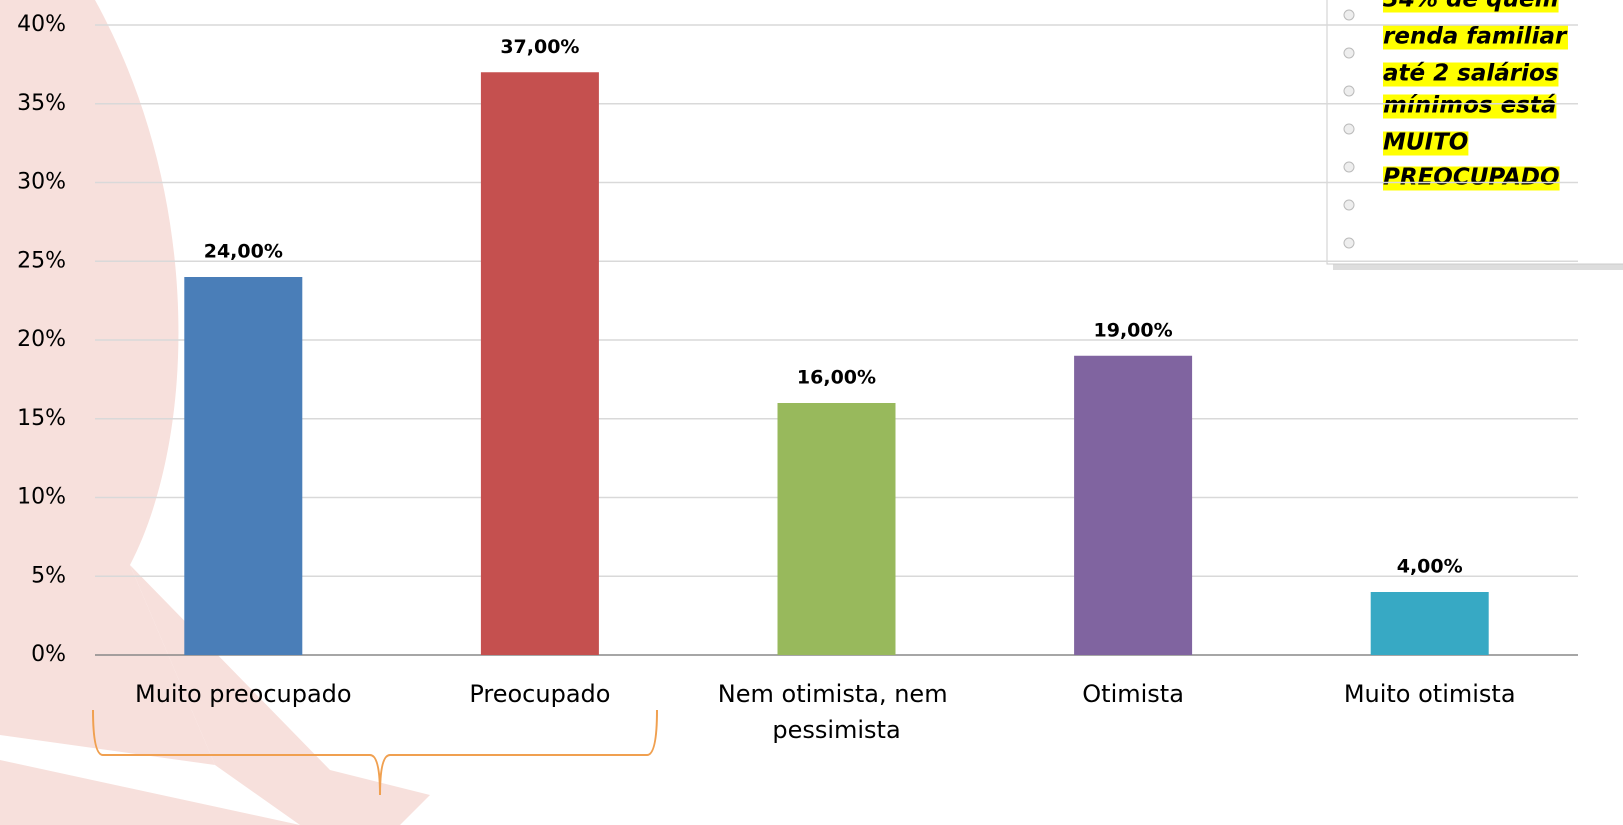  Describe the element at coordinates (836, 712) in the screenshot. I see `x-tick-label: Nem otimista, nem pessimista` at that location.